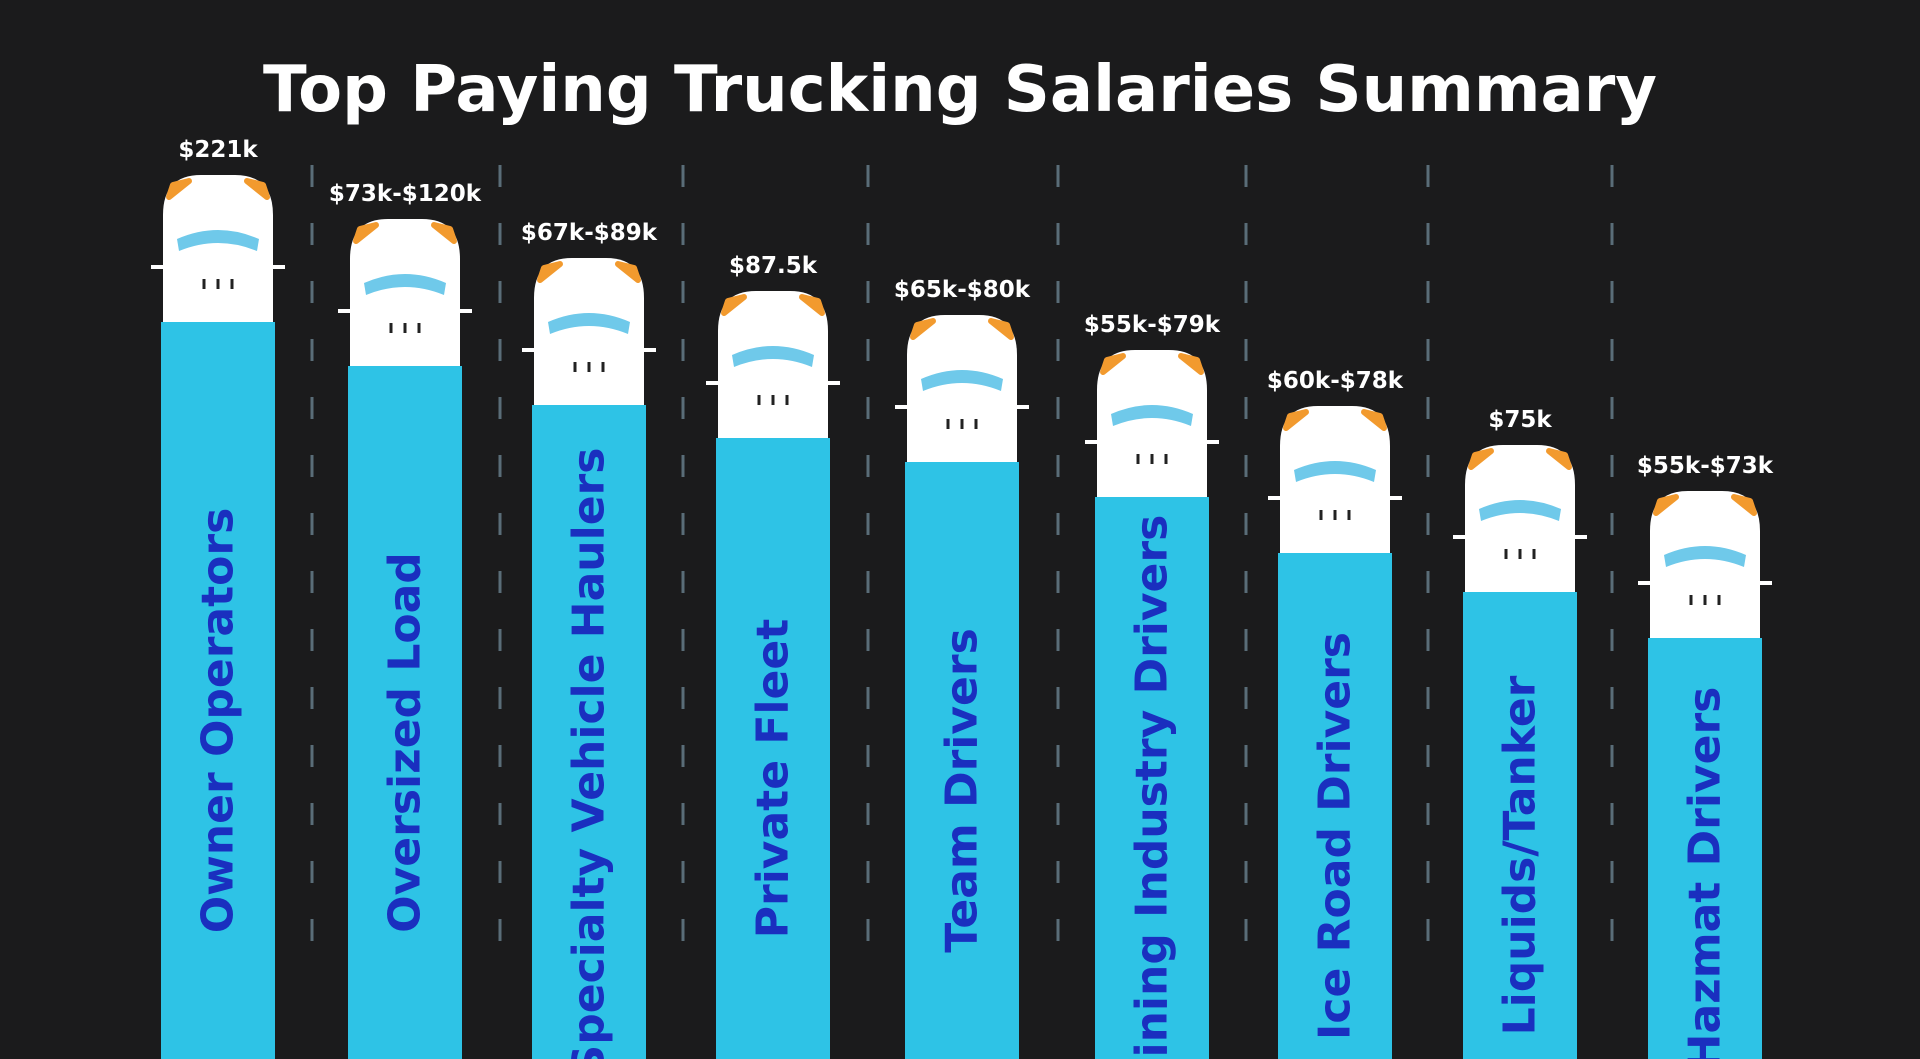  I want to click on bar-group-0: $221k Owner Operators, so click(218, 598).